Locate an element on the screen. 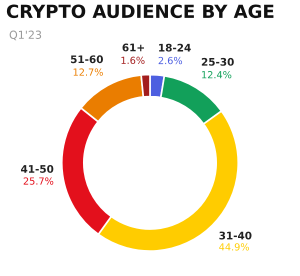  data-label: 12.4% is located at coordinates (217, 74).